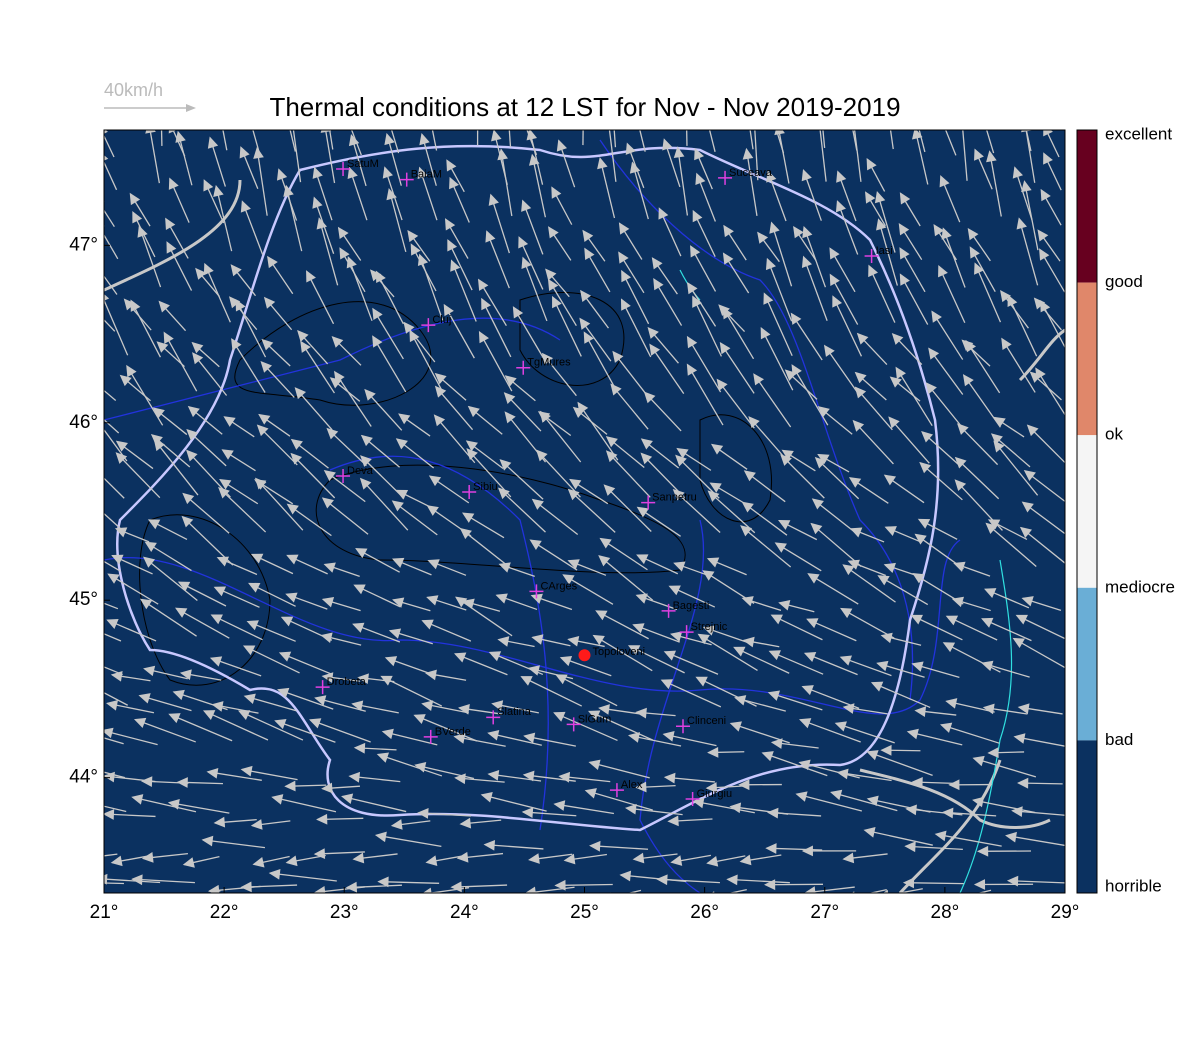 This screenshot has height=1055, width=1200. Describe the element at coordinates (1065, 912) in the screenshot. I see `lon-tick-label: 29°` at that location.